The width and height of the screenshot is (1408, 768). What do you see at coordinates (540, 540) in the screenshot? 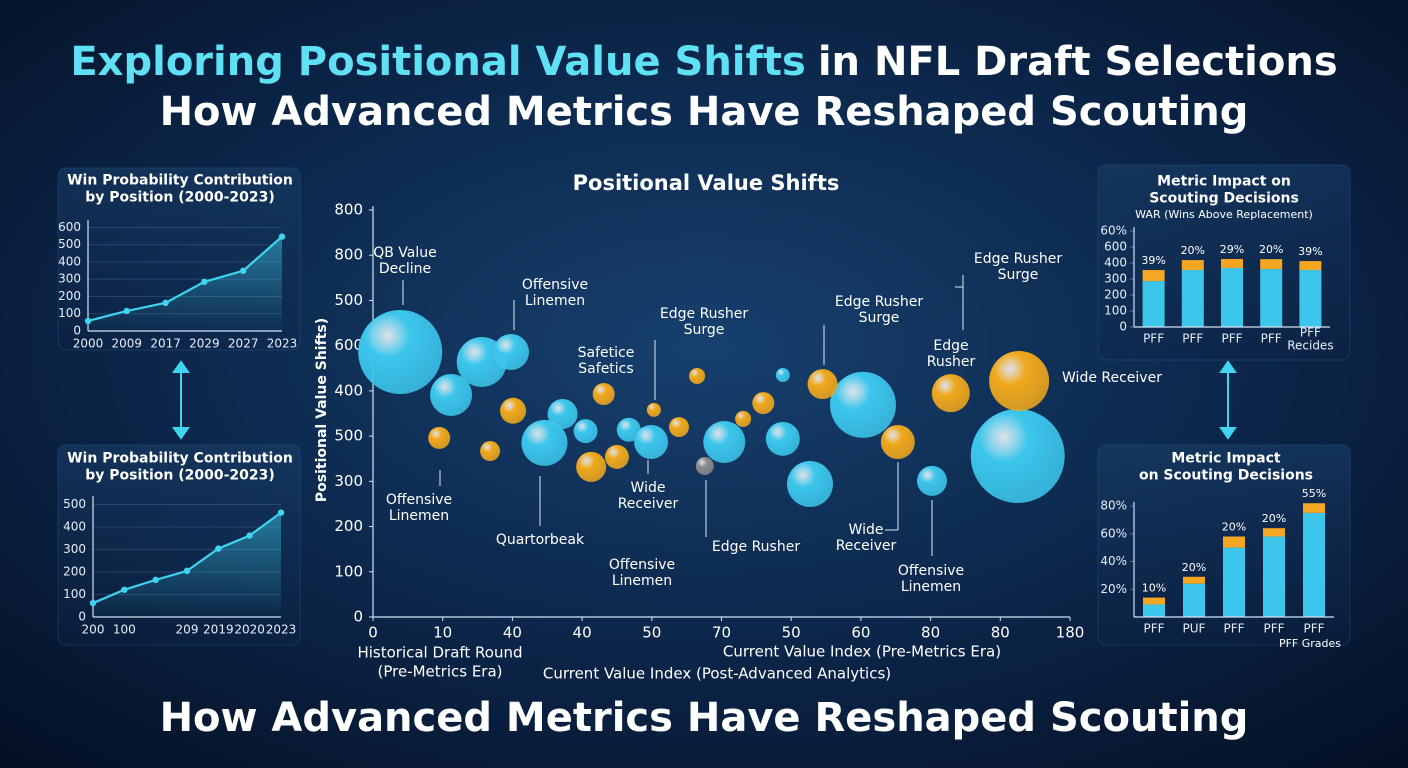
I see `annotation: Quartorbeak` at bounding box center [540, 540].